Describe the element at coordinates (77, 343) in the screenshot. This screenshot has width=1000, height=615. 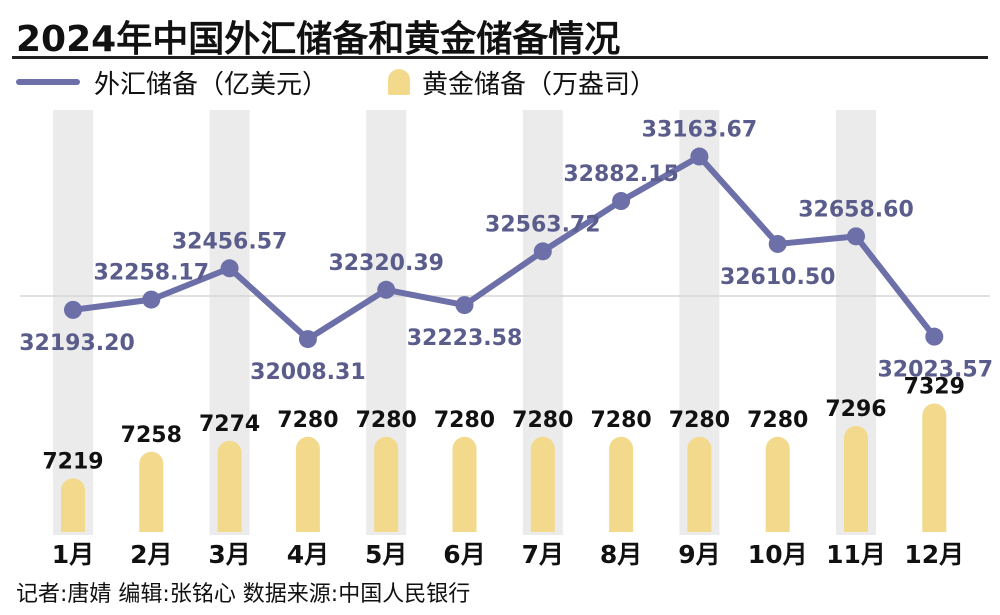
I see `forex-value-label: 32193.20` at that location.